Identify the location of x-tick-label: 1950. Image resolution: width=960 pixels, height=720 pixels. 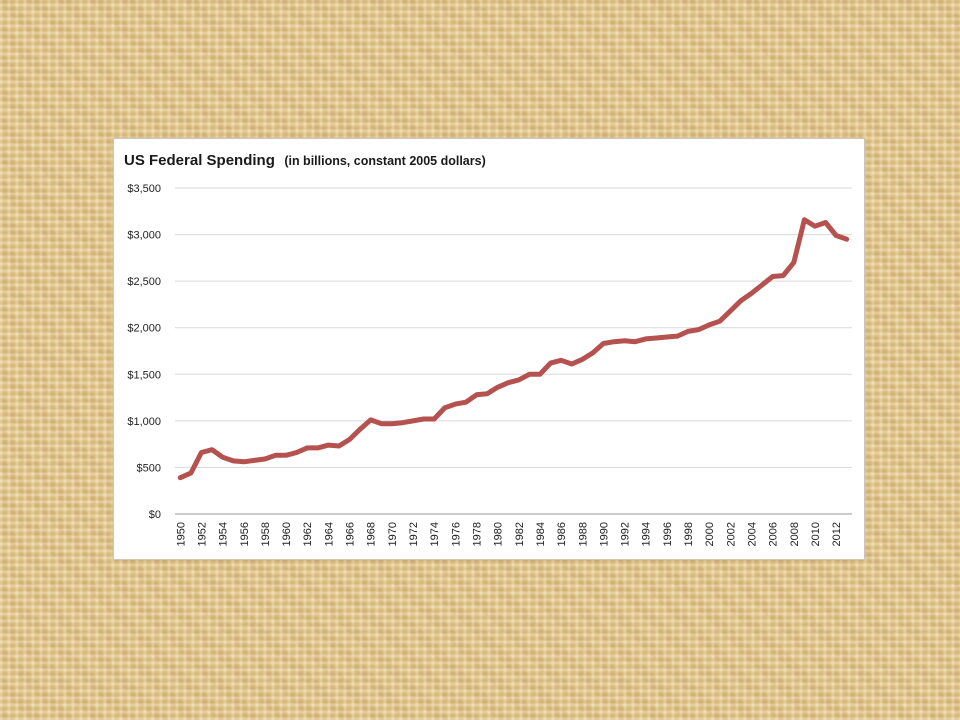
(181, 534).